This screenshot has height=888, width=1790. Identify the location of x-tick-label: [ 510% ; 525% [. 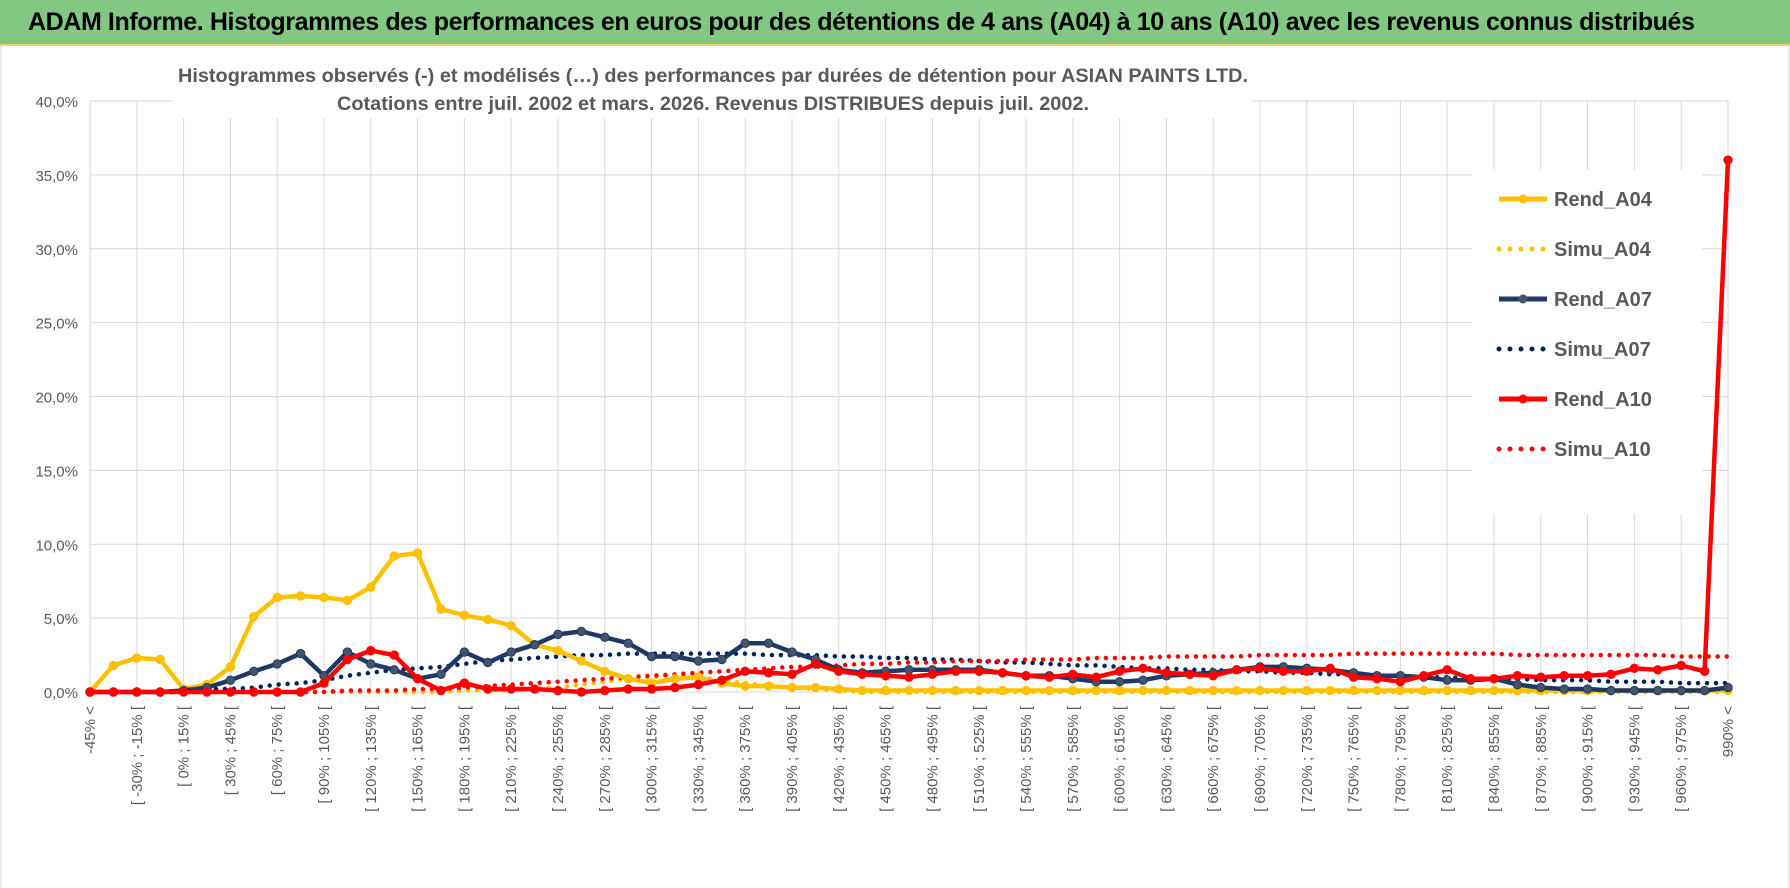
(979, 758).